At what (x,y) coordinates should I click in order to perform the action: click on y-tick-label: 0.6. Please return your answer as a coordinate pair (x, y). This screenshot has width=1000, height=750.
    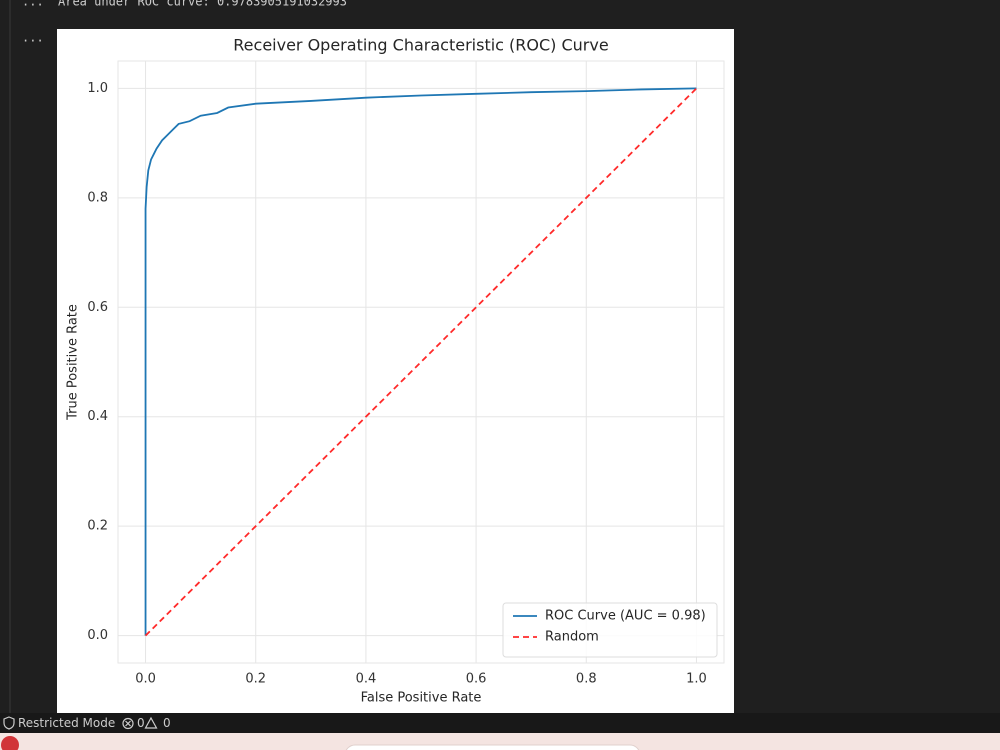
    Looking at the image, I should click on (97, 307).